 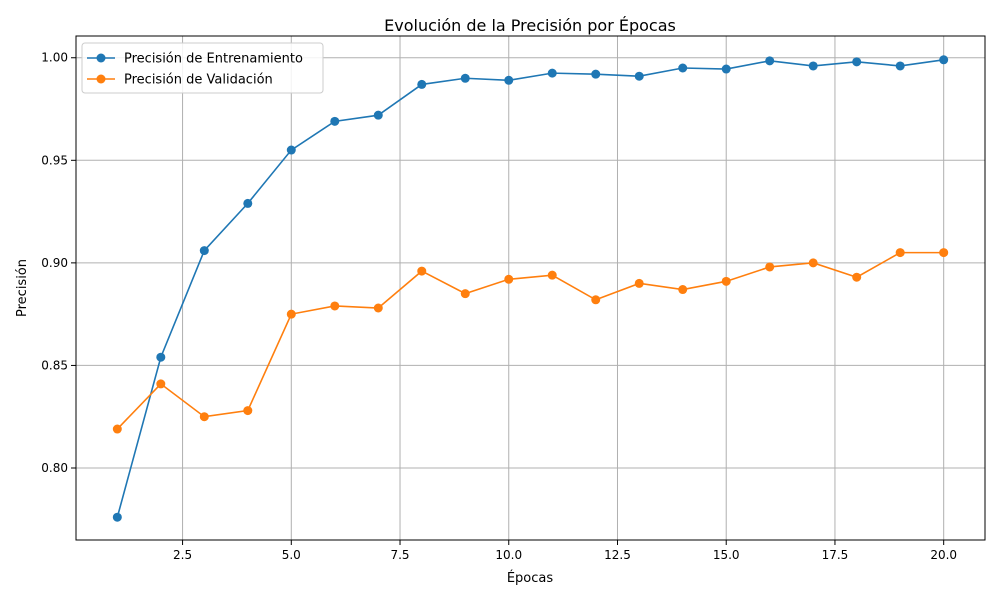 I want to click on legend-item: Precisión de Entrenamiento, so click(x=195, y=59).